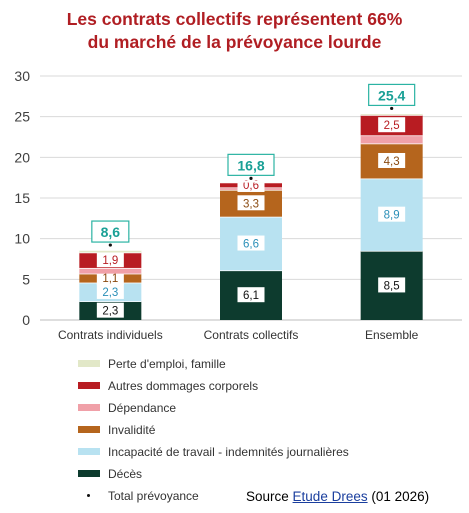  Describe the element at coordinates (110, 335) in the screenshot. I see `x-tick-label: Contrats individuels` at that location.